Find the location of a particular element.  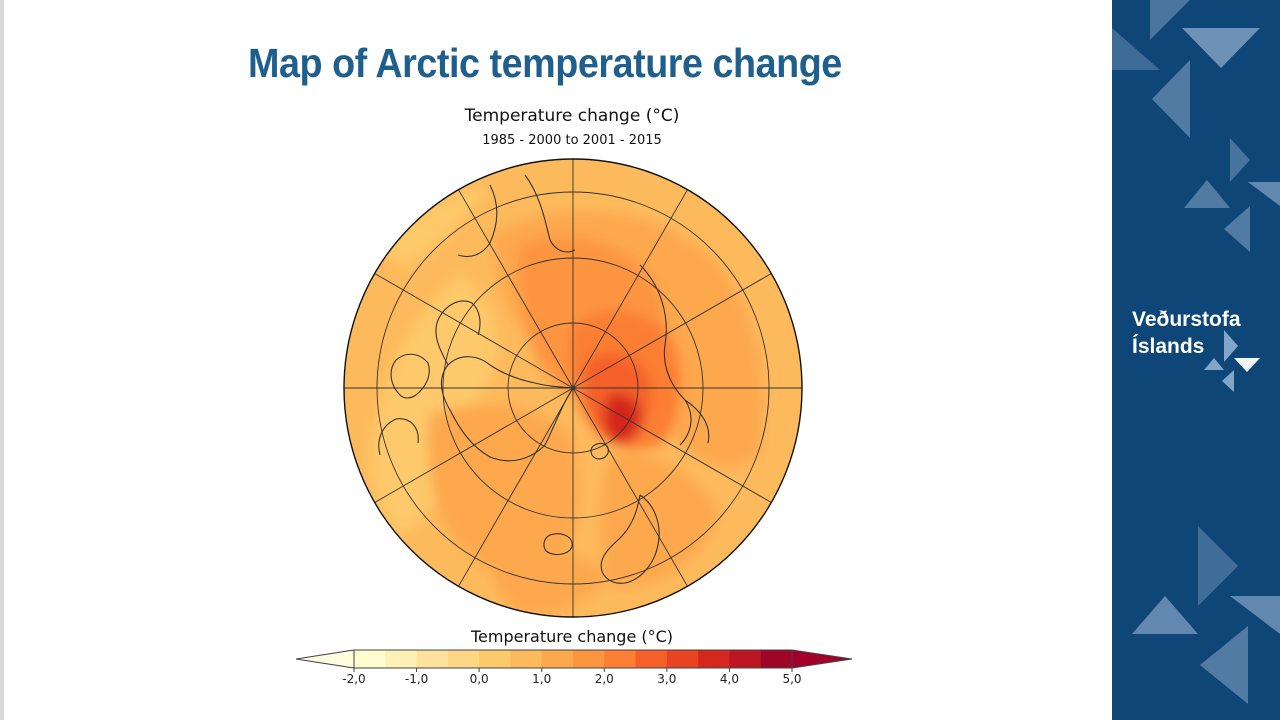

map-subtitle: 1985 - 2000 to 2001 - 2015 is located at coordinates (572, 140).